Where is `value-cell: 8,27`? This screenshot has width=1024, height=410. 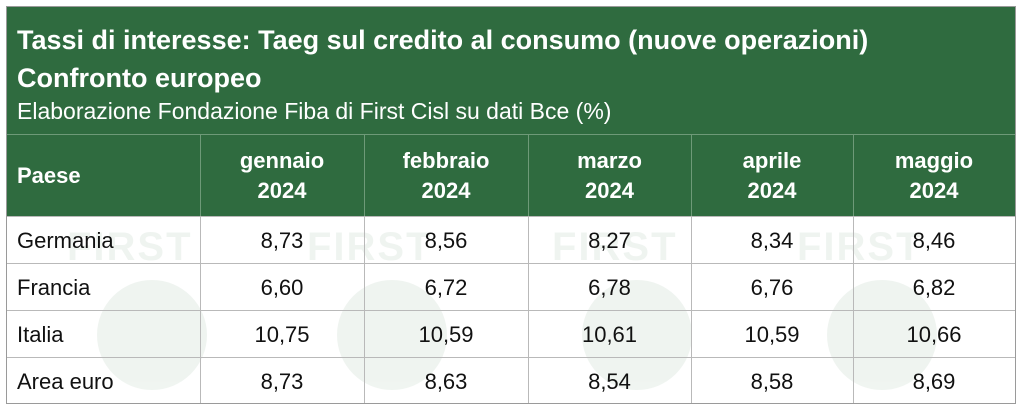 value-cell: 8,27 is located at coordinates (609, 240).